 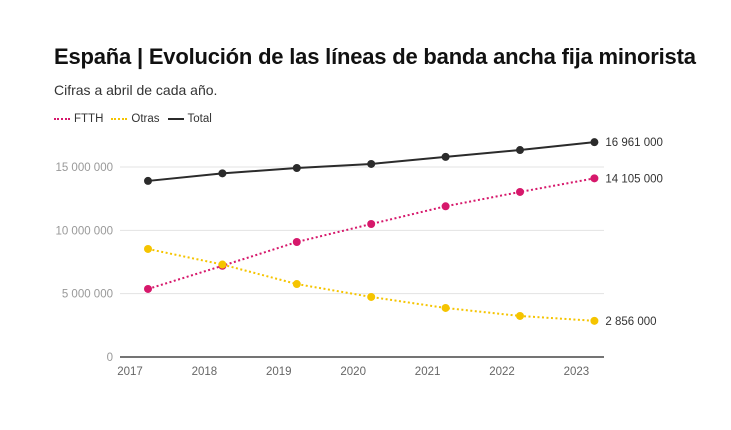 I want to click on y-tick-label: 15 000 000, so click(x=84, y=168).